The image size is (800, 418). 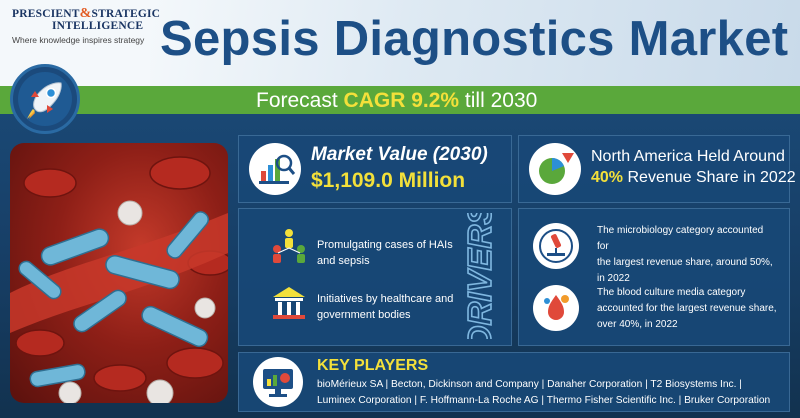 I want to click on forecast-text: Forecast CAGR 9.2% till 2030, so click(x=396, y=101).